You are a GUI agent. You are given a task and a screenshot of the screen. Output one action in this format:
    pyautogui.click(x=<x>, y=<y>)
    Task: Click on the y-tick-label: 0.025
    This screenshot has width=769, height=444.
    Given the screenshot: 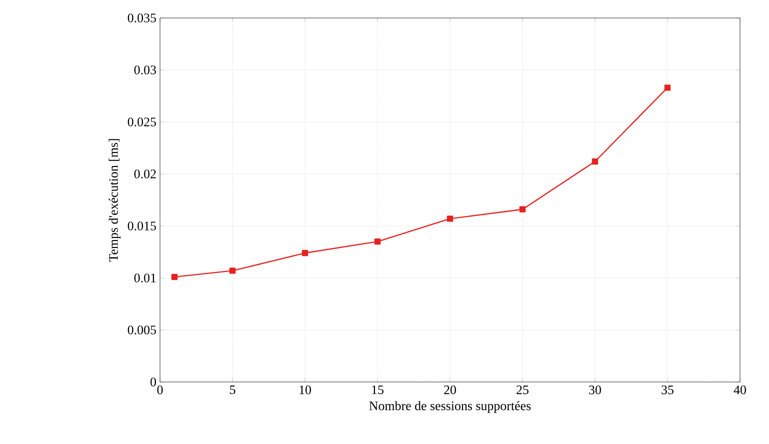 What is the action you would take?
    pyautogui.click(x=142, y=122)
    